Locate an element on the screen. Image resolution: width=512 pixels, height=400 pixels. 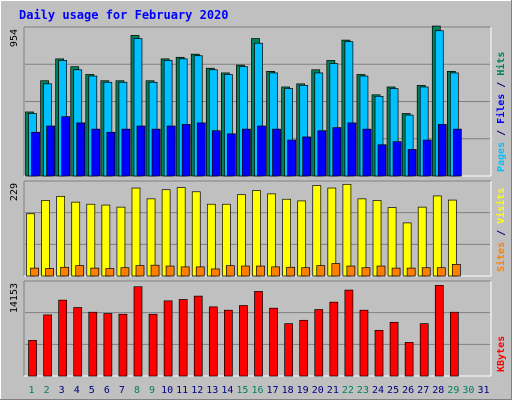
x-tick-label-10: 10 is located at coordinates (167, 390).